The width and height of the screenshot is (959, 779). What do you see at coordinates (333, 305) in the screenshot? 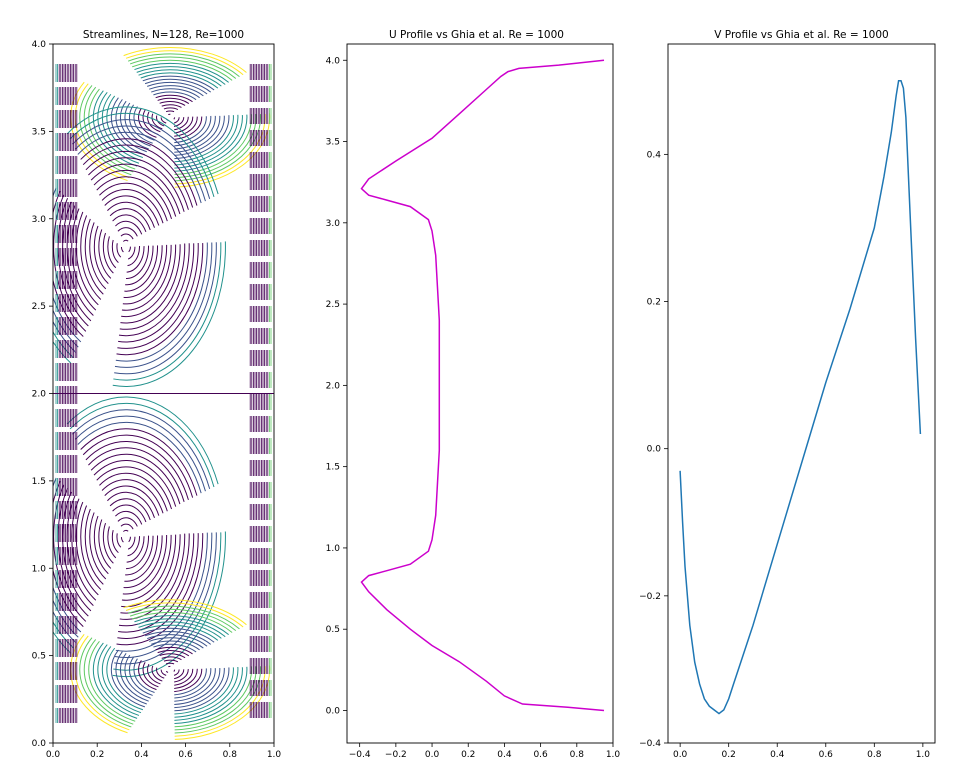
I see `y-tick-label: 2.5` at bounding box center [333, 305].